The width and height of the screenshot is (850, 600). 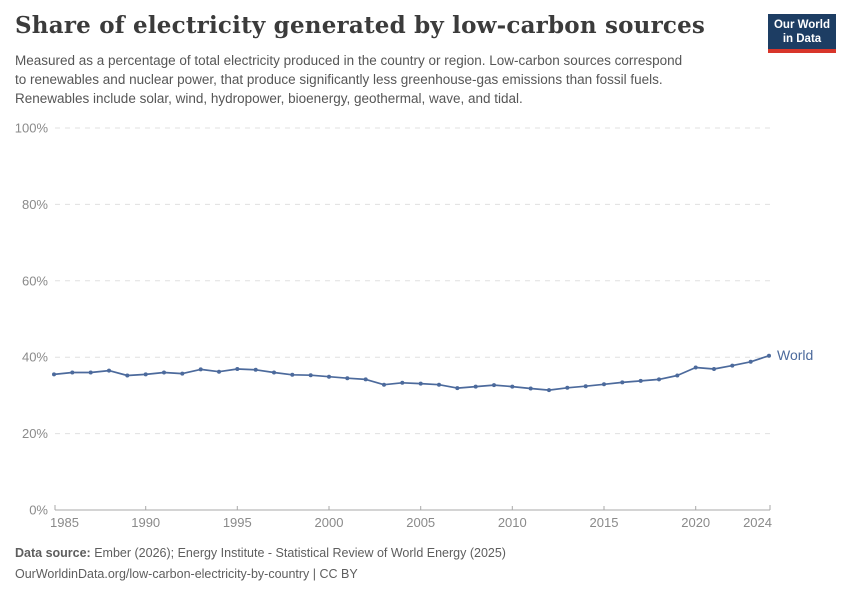 I want to click on owid-logo-line1: Our World, so click(x=801, y=25).